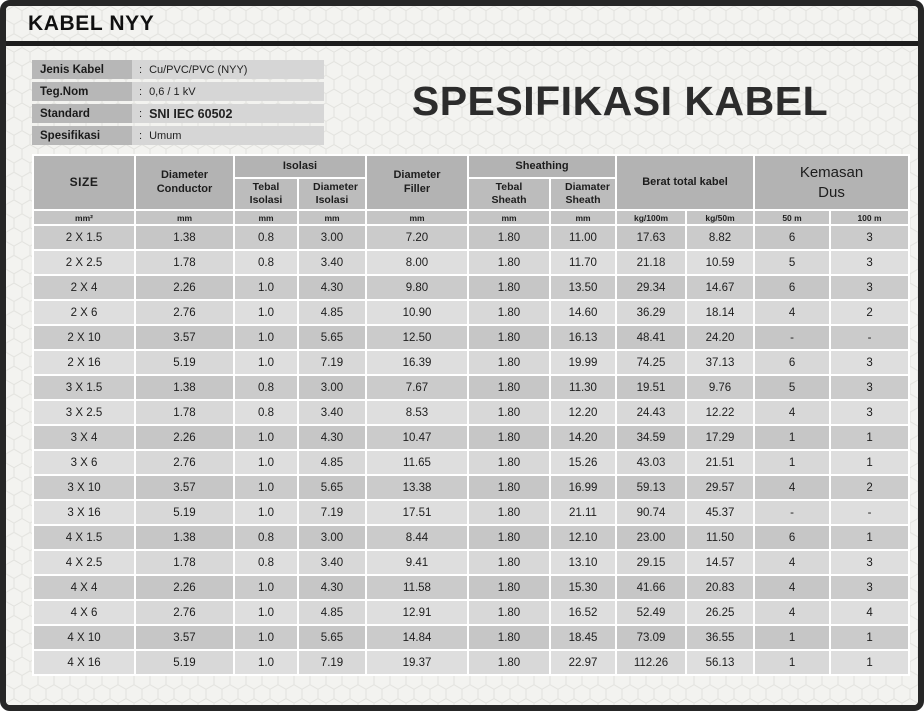 The height and width of the screenshot is (711, 924). Describe the element at coordinates (417, 182) in the screenshot. I see `col-header-diameter-filler: Diameter Filler` at that location.